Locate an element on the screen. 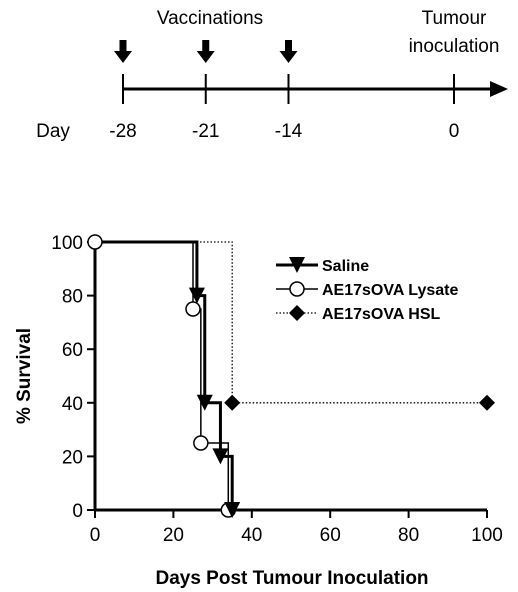  x-tick-label-2: 40 is located at coordinates (251, 535).